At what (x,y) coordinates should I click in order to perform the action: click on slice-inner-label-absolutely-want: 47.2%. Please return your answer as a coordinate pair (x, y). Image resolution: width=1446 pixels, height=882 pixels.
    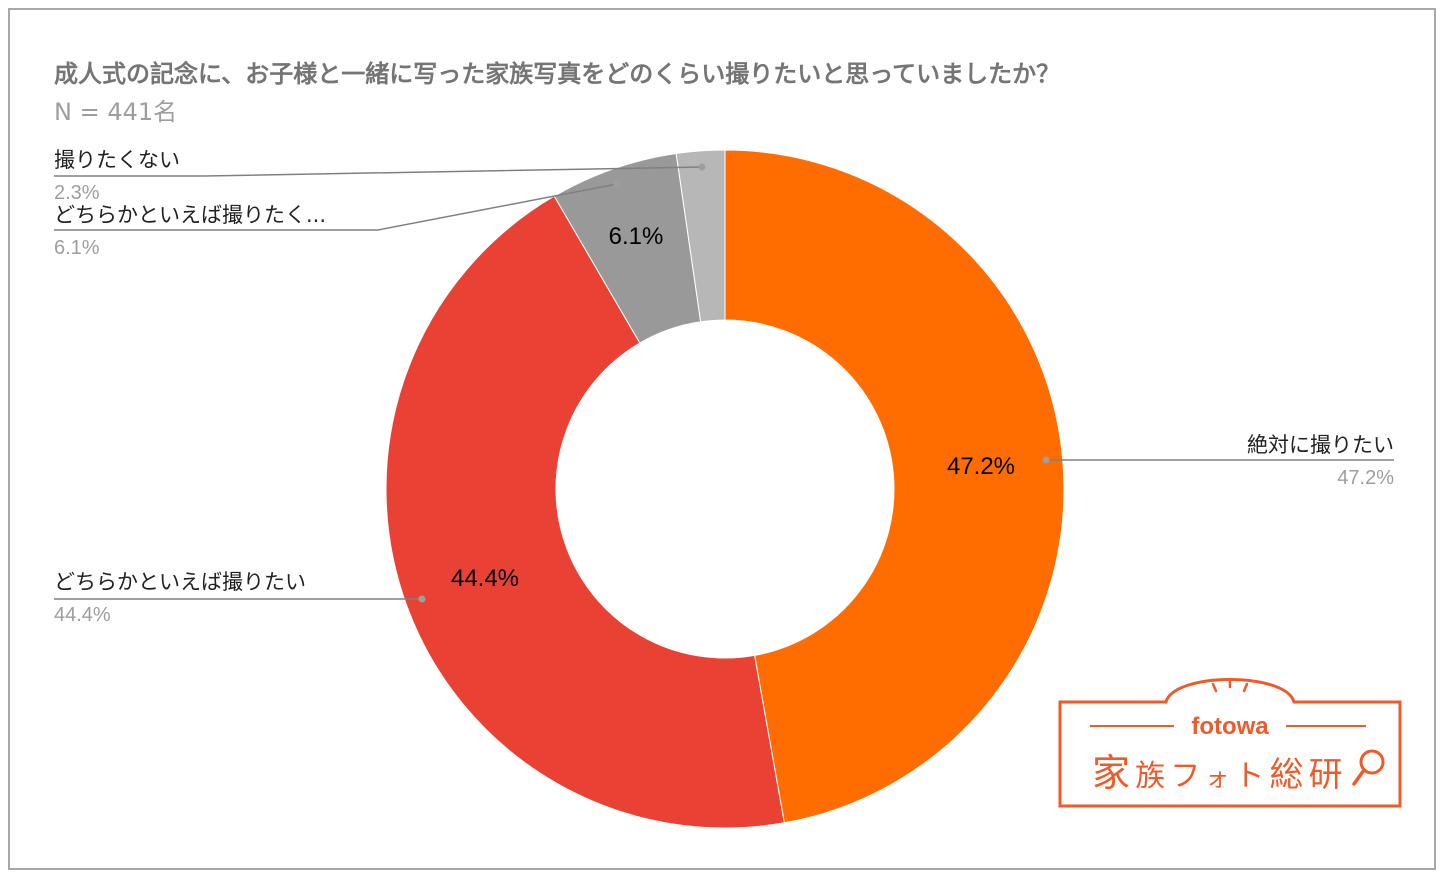
    Looking at the image, I should click on (981, 466).